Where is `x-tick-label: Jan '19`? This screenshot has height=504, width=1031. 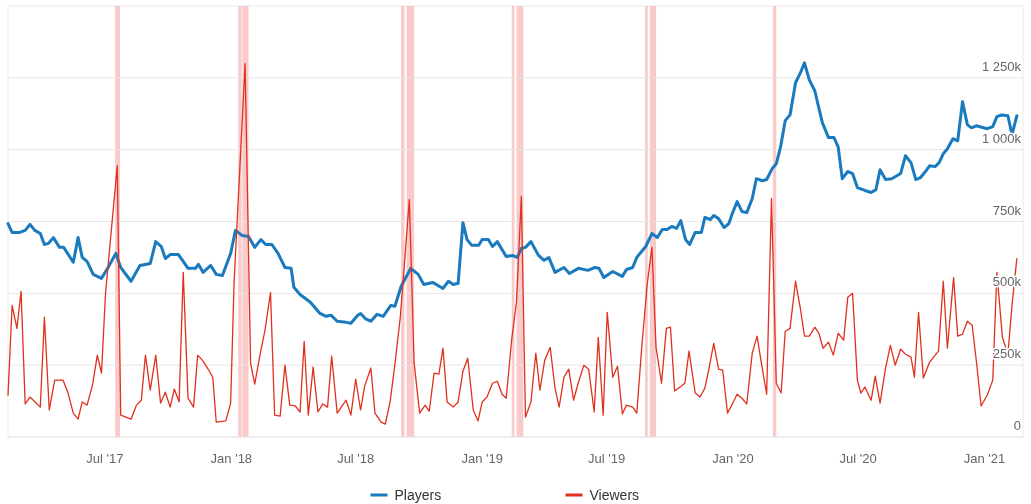 x-tick-label: Jan '19 is located at coordinates (482, 458).